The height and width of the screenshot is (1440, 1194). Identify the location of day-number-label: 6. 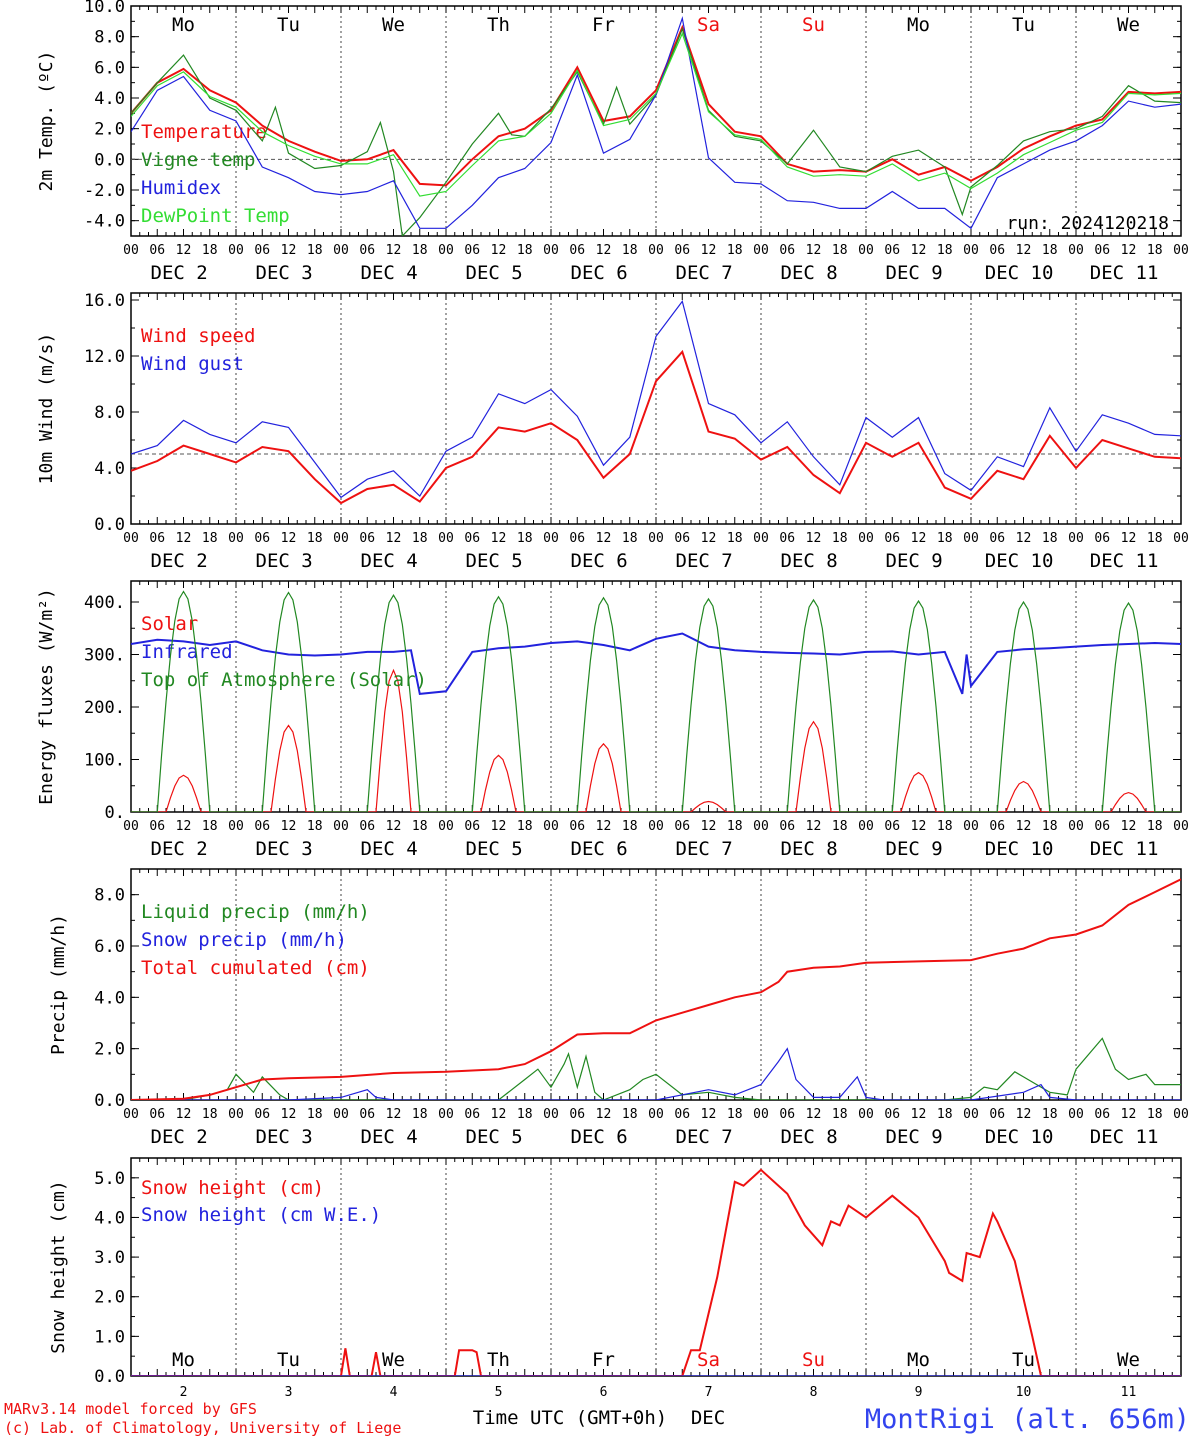
(604, 1392).